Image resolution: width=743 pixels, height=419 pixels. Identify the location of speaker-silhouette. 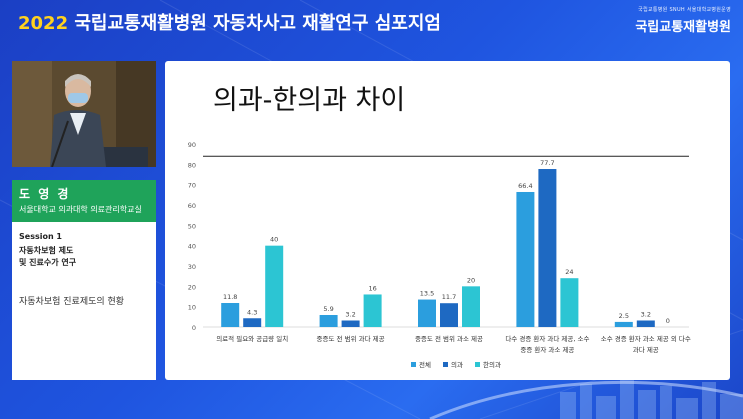
(78, 120).